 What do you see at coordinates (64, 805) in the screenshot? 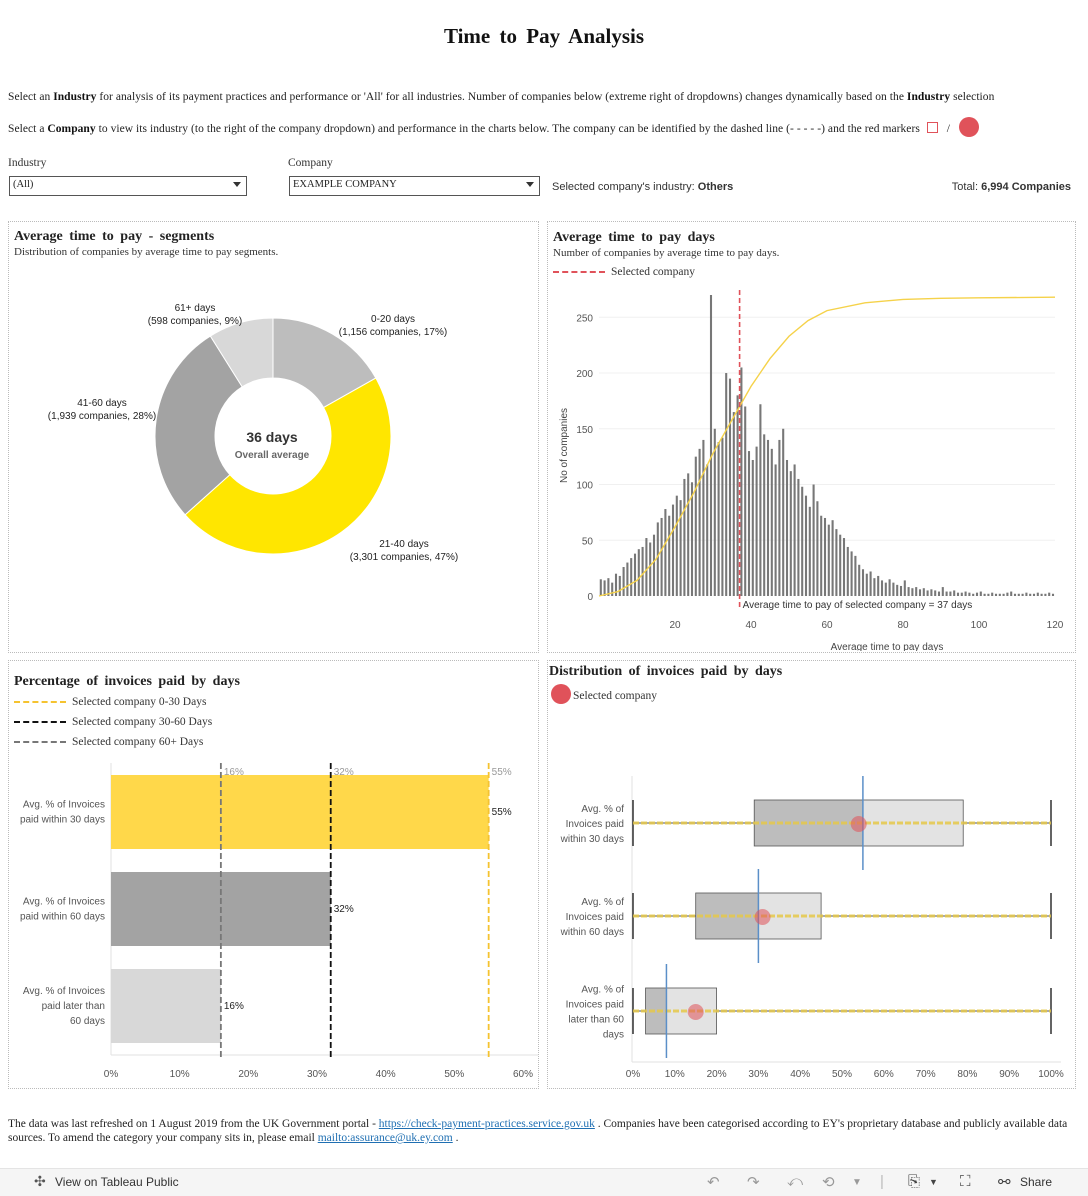
I see `category-label: Avg. % of Invoices` at bounding box center [64, 805].